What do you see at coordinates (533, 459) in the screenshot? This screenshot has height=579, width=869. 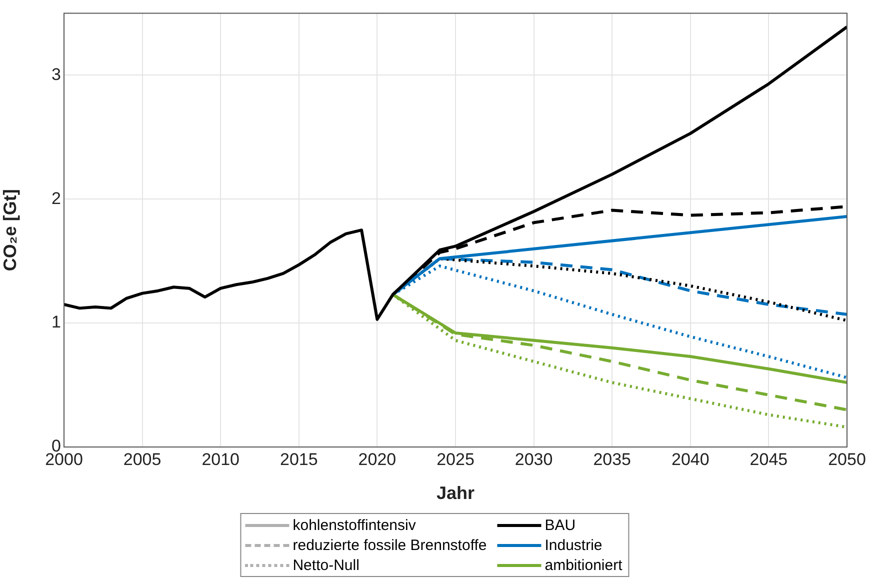 I see `x-tick-label: 2030` at bounding box center [533, 459].